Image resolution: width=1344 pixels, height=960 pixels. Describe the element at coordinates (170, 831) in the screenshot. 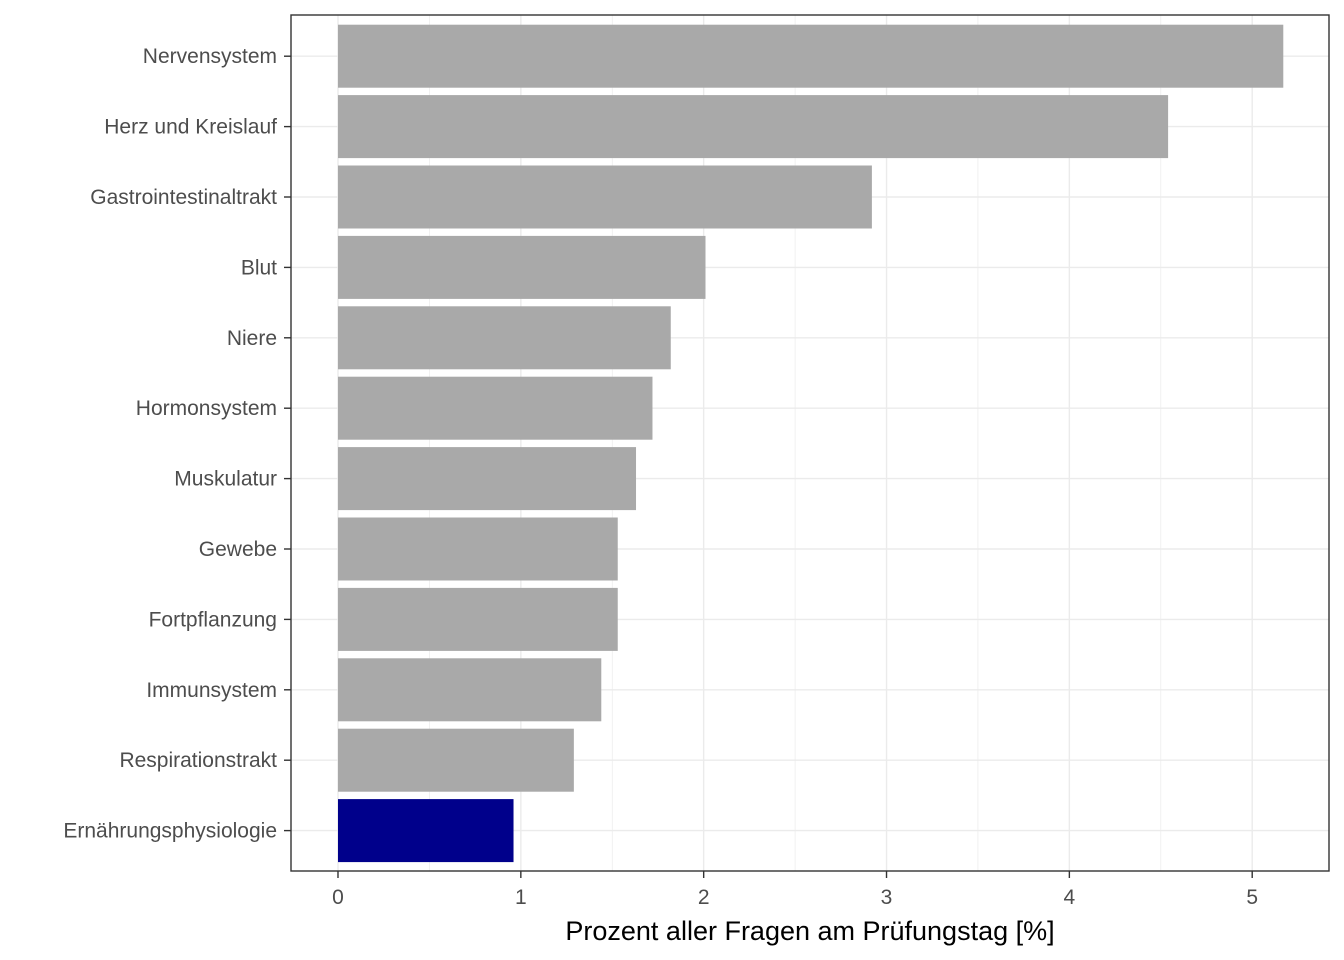

I see `y-tick-label: Ernährungsphysiologie` at that location.